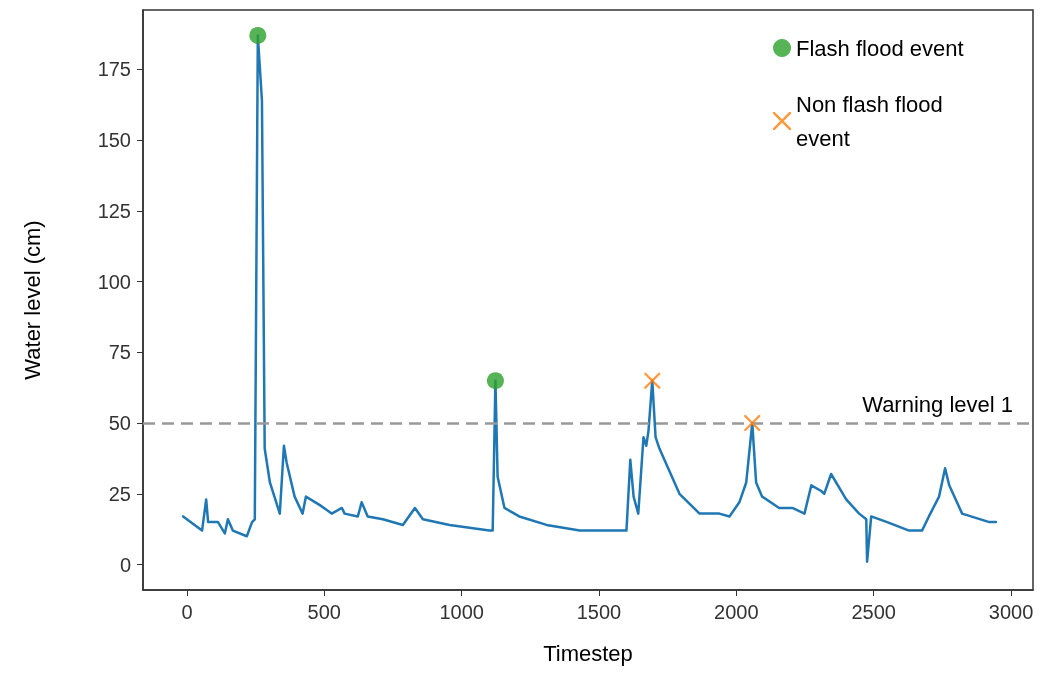  I want to click on y-tick-label: 175, so click(114, 69).